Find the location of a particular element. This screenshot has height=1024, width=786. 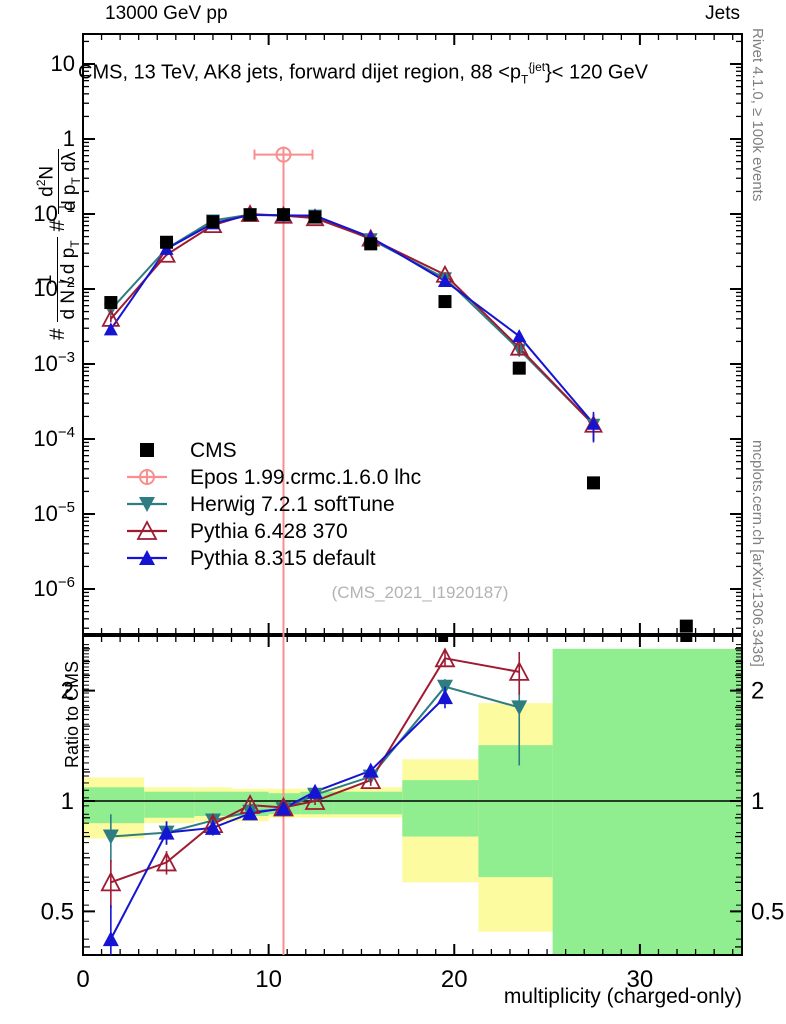

x-tick-label: 30 is located at coordinates (640, 979).